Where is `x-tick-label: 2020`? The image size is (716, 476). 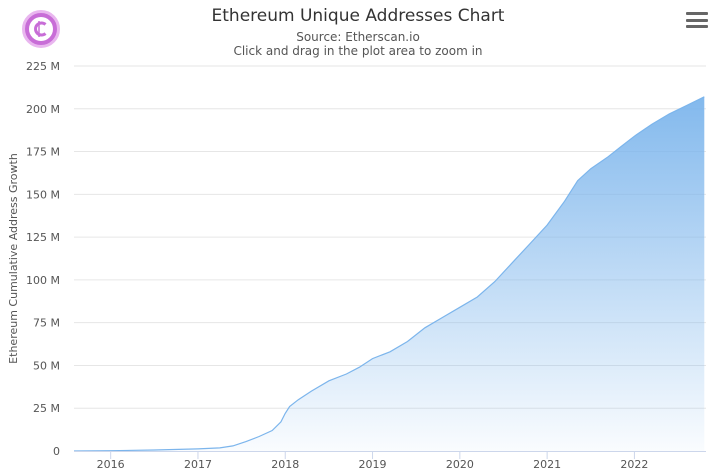 x-tick-label: 2020 is located at coordinates (460, 464).